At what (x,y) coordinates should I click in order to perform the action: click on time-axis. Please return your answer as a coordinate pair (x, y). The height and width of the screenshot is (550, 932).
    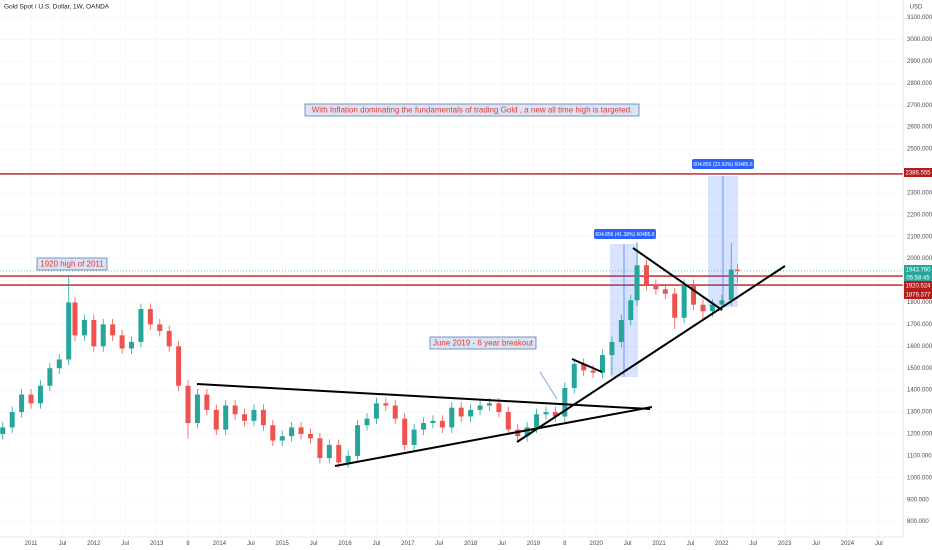
    Looking at the image, I should click on (466, 543).